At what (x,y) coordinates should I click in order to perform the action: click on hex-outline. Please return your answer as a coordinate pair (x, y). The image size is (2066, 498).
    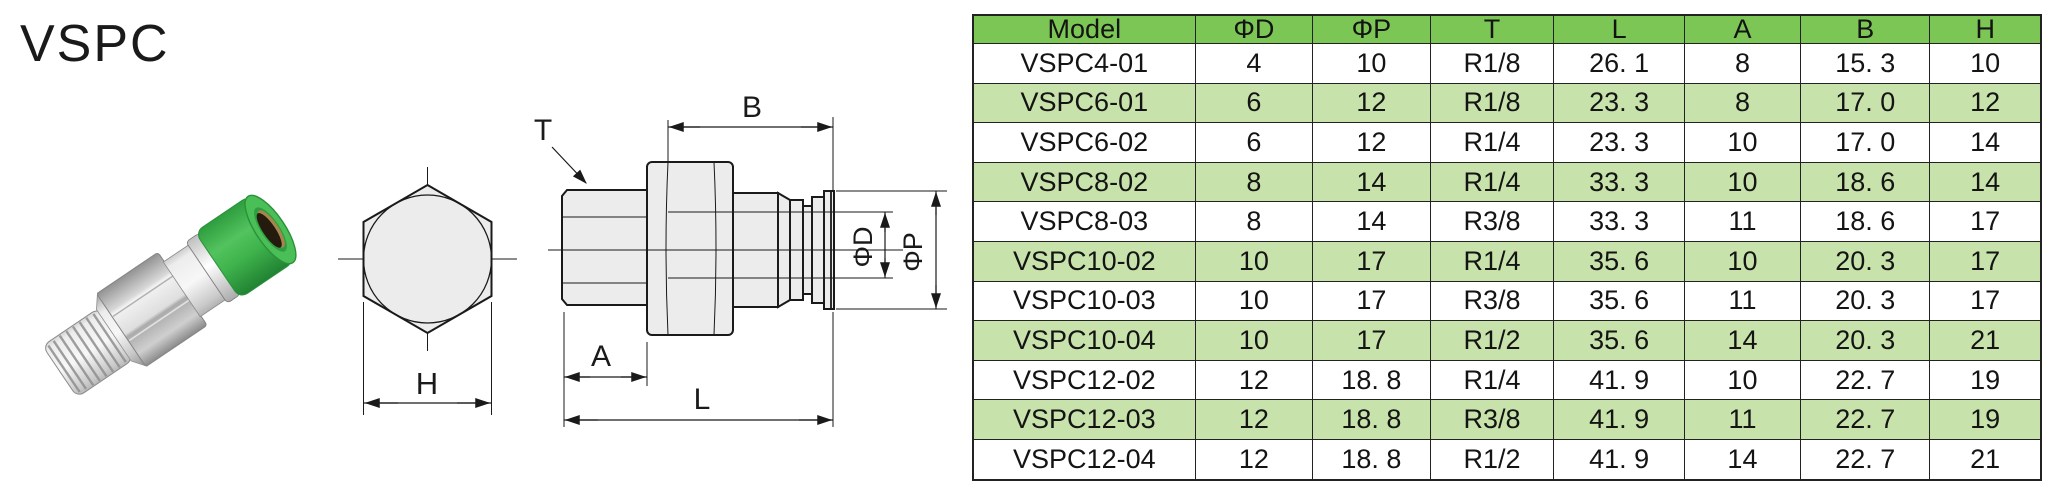
    Looking at the image, I should click on (427, 259).